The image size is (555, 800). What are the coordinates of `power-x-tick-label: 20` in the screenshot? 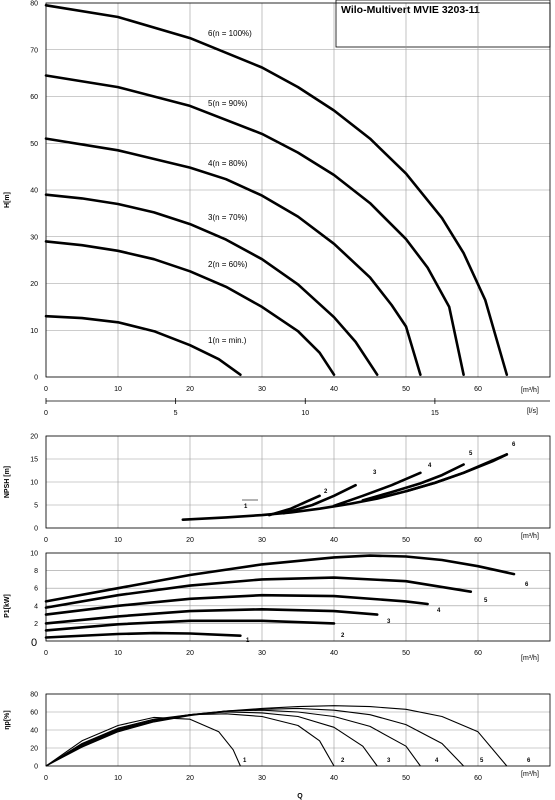 It's located at (190, 653).